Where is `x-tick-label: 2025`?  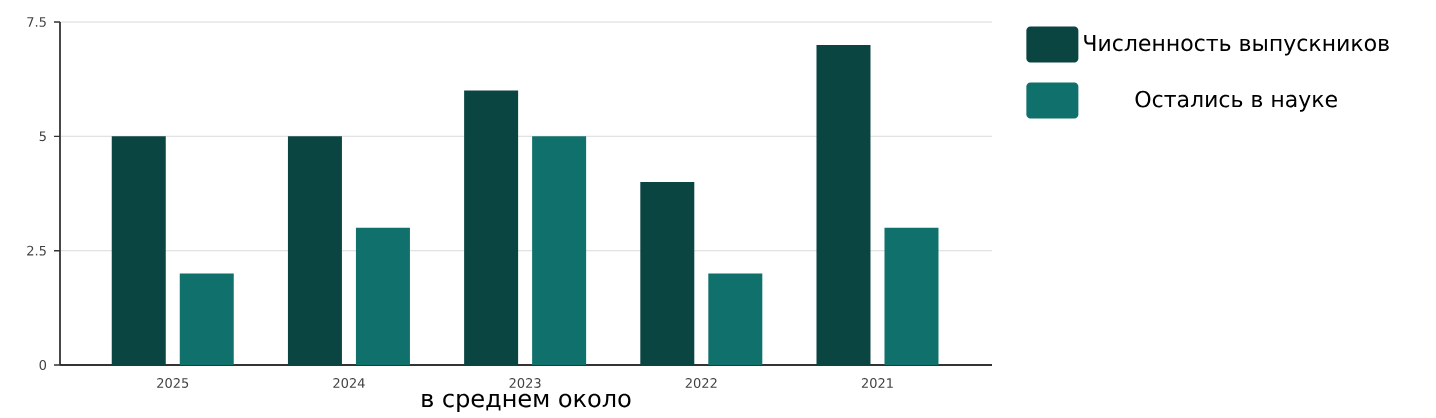
x-tick-label: 2025 is located at coordinates (173, 383).